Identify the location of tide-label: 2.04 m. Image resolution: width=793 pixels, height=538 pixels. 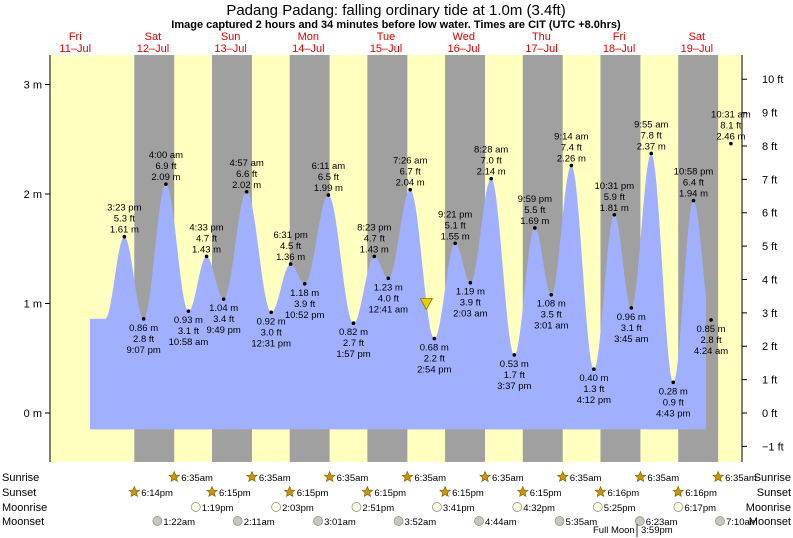
(410, 183).